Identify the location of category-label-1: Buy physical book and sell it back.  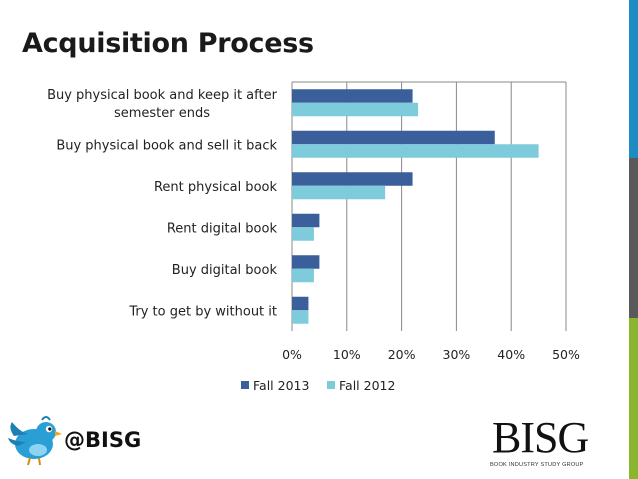
(166, 145).